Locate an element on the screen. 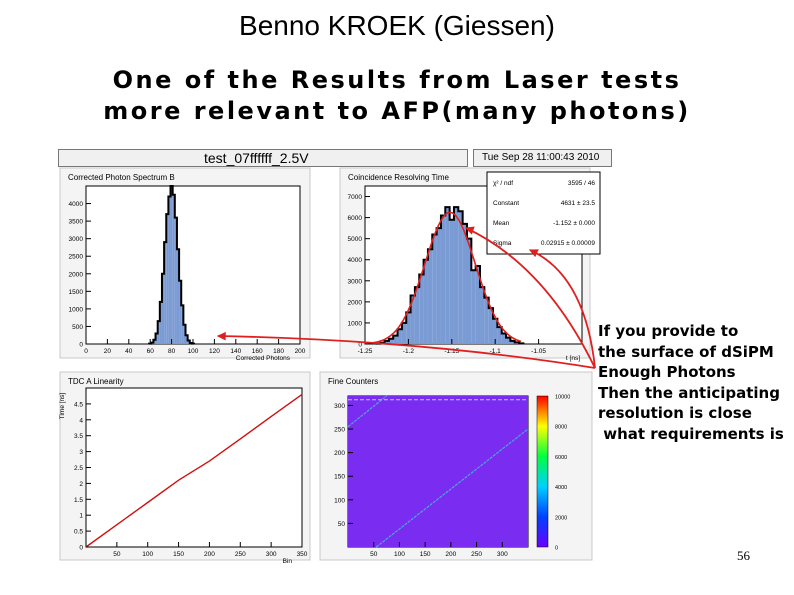 This screenshot has height=595, width=794. y-tick-label: 1500 is located at coordinates (76, 292).